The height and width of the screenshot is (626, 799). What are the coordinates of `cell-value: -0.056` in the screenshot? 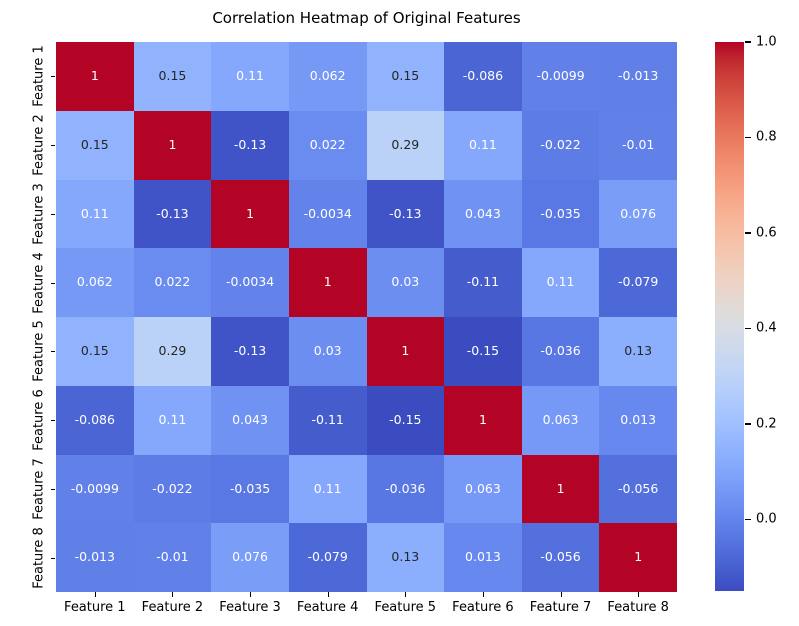 It's located at (560, 557).